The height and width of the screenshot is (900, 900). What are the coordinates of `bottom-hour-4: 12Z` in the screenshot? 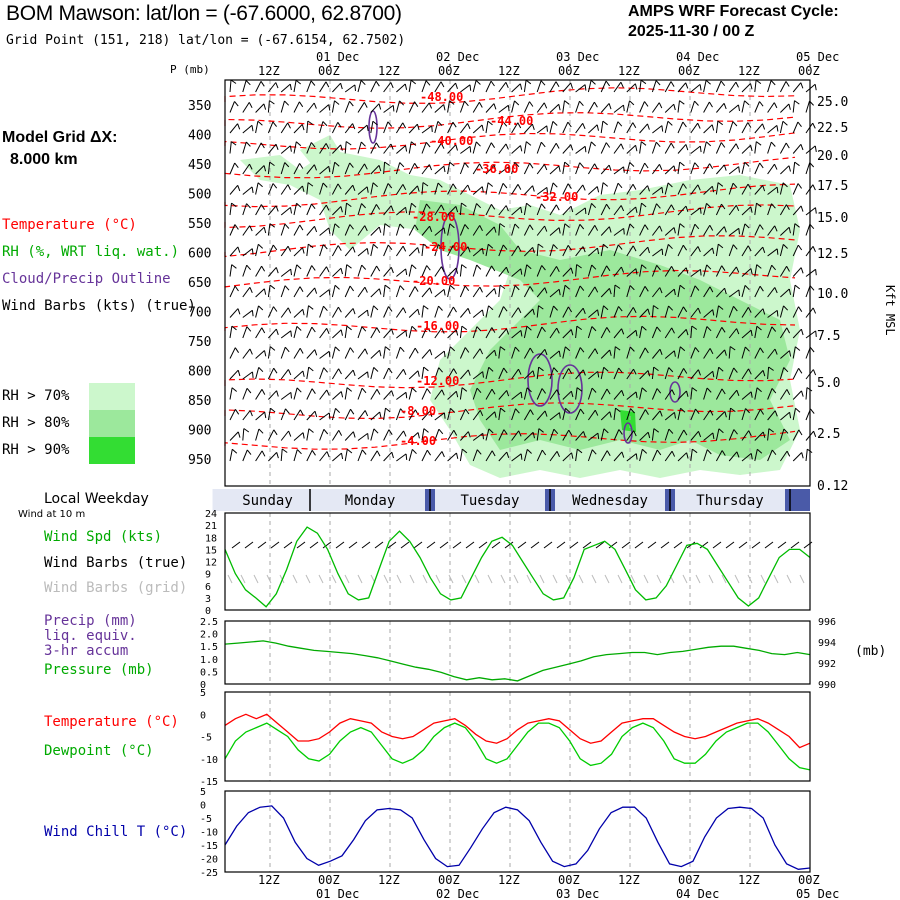 It's located at (509, 880).